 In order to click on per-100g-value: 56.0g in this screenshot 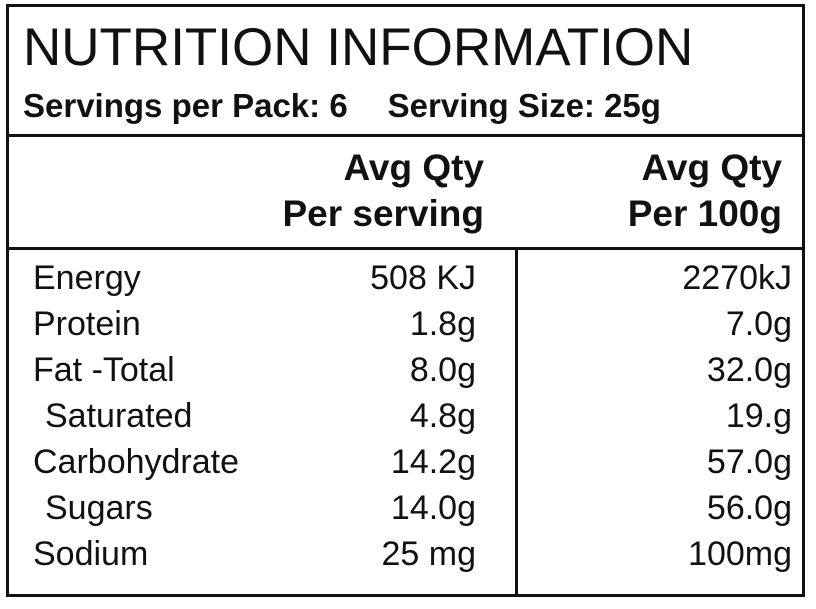, I will do `click(749, 508)`.